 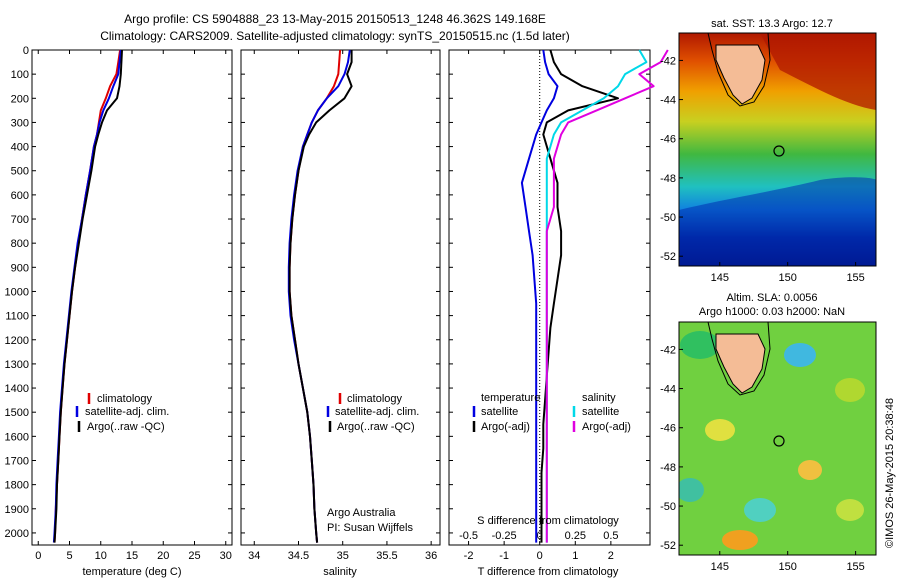 What do you see at coordinates (101, 556) in the screenshot?
I see `x-tick-label: 10` at bounding box center [101, 556].